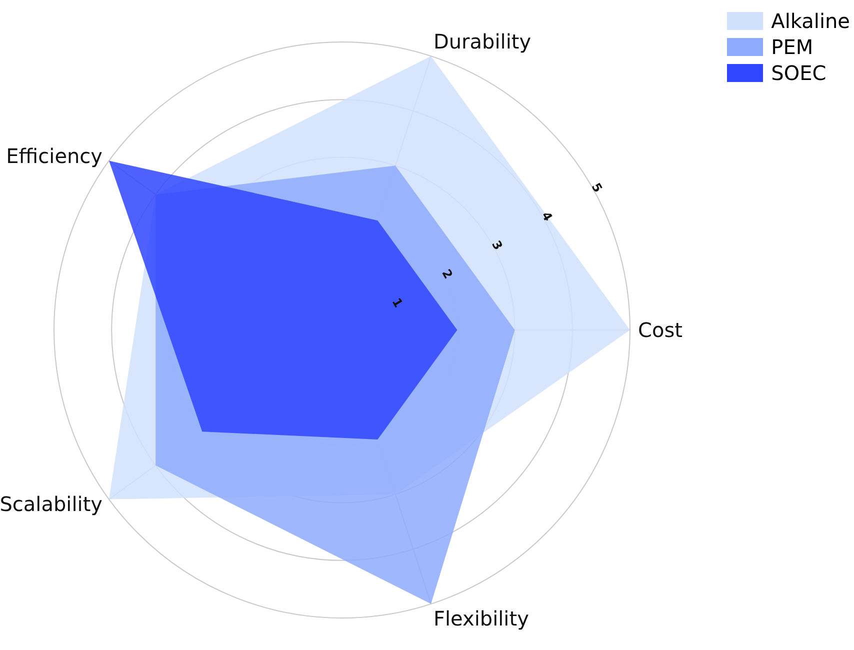 This screenshot has width=854, height=650. Describe the element at coordinates (547, 216) in the screenshot. I see `y-tick-label: 4` at that location.